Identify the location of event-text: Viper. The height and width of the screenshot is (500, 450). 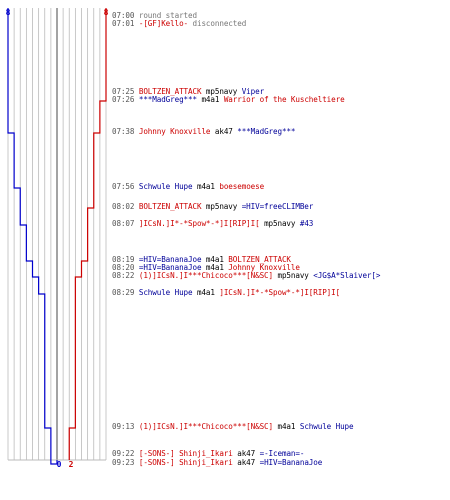
(253, 91).